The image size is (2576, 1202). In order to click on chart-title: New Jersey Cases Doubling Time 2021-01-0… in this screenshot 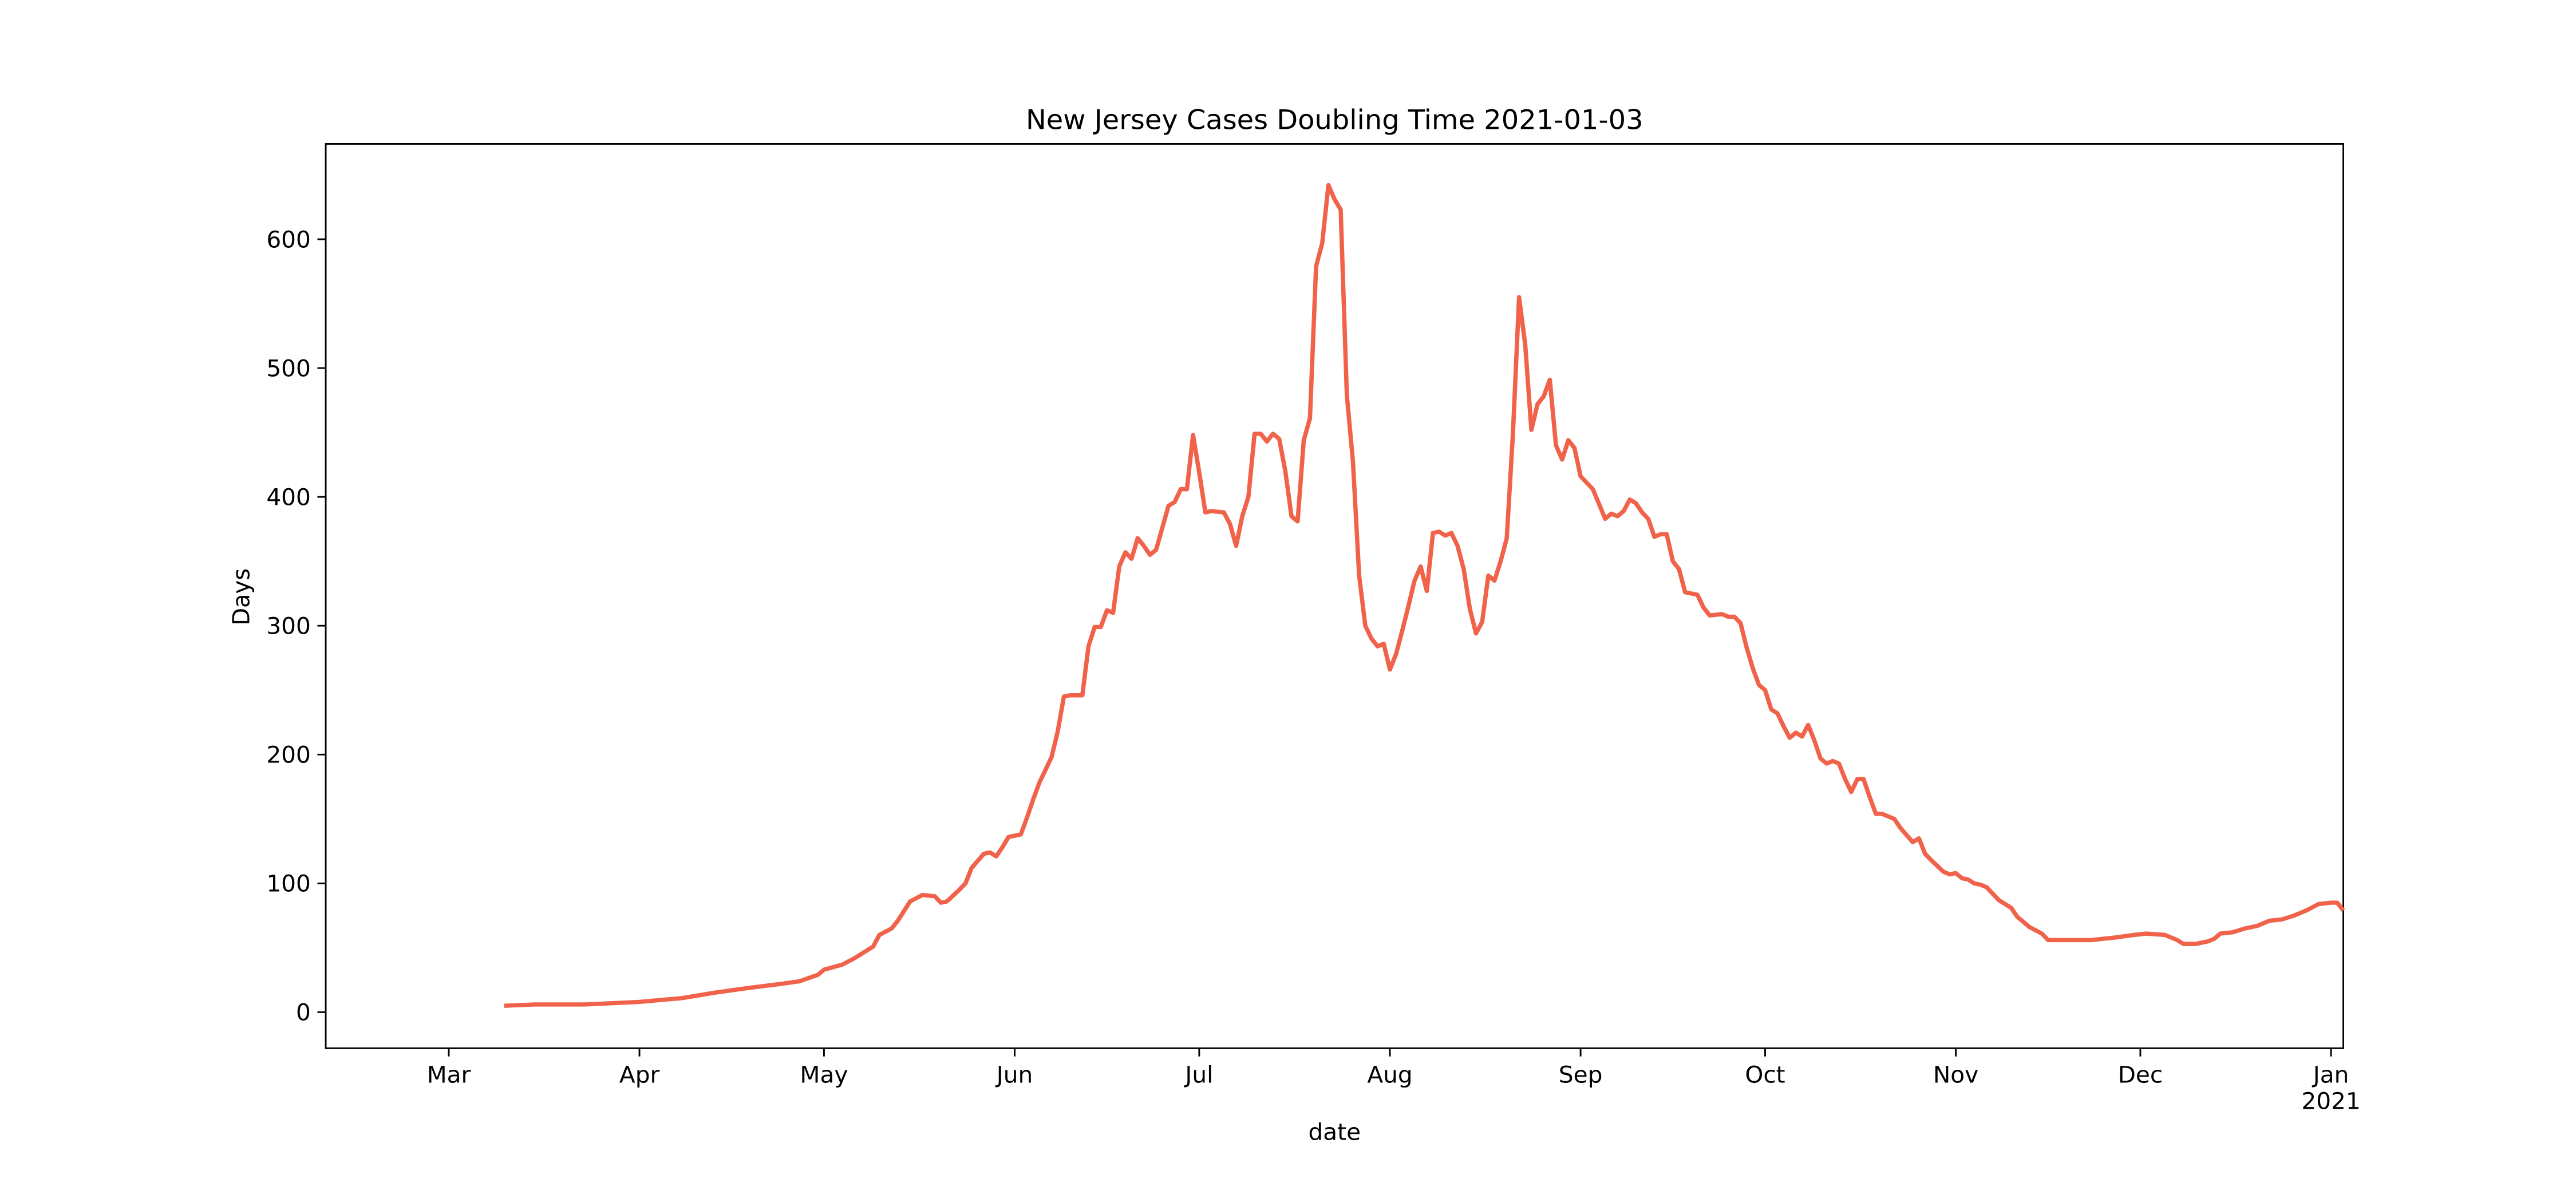, I will do `click(1334, 120)`.